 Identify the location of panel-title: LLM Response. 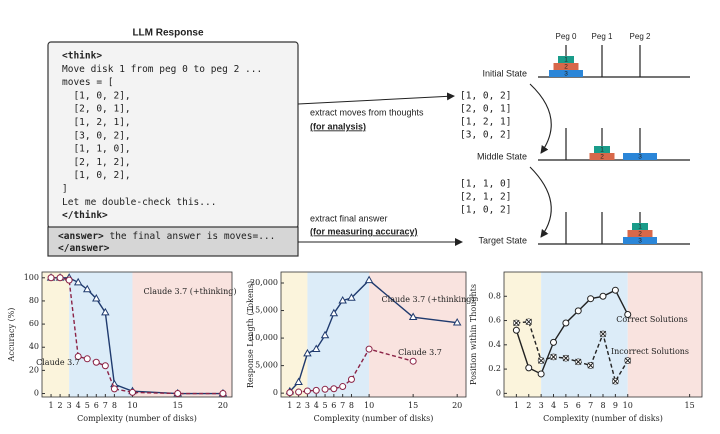
(168, 33).